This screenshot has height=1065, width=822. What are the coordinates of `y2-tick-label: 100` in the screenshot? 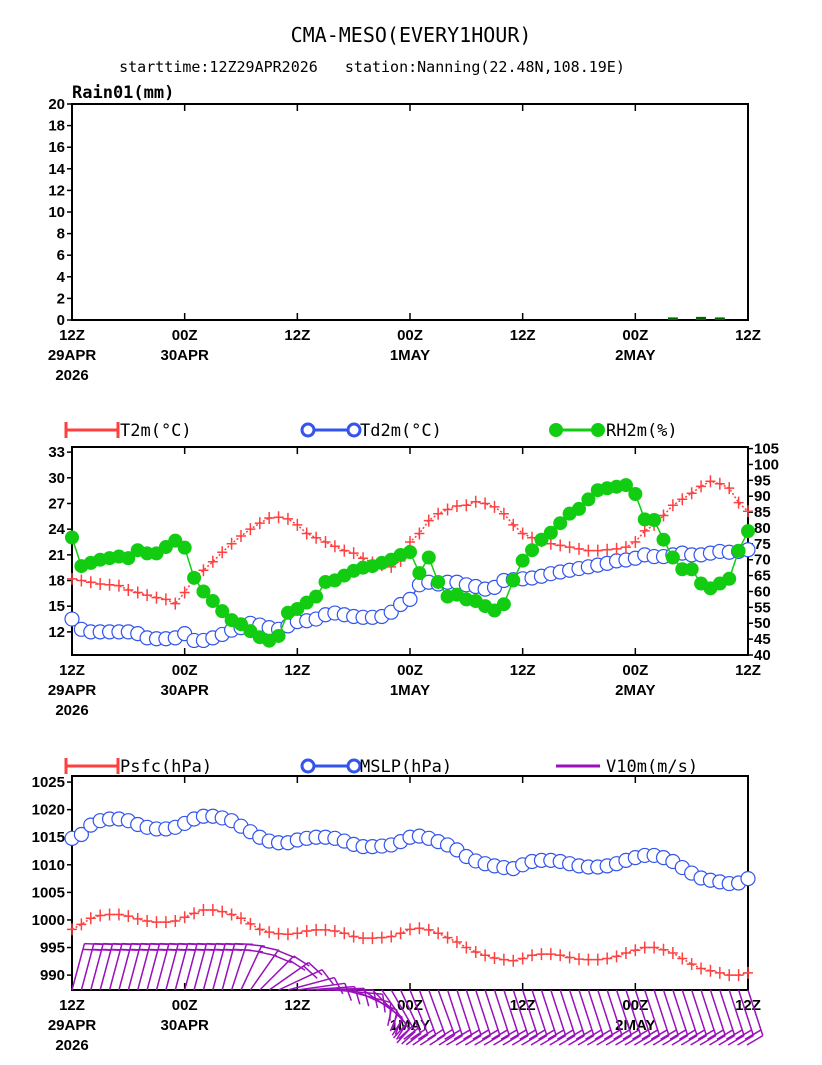 It's located at (766, 464).